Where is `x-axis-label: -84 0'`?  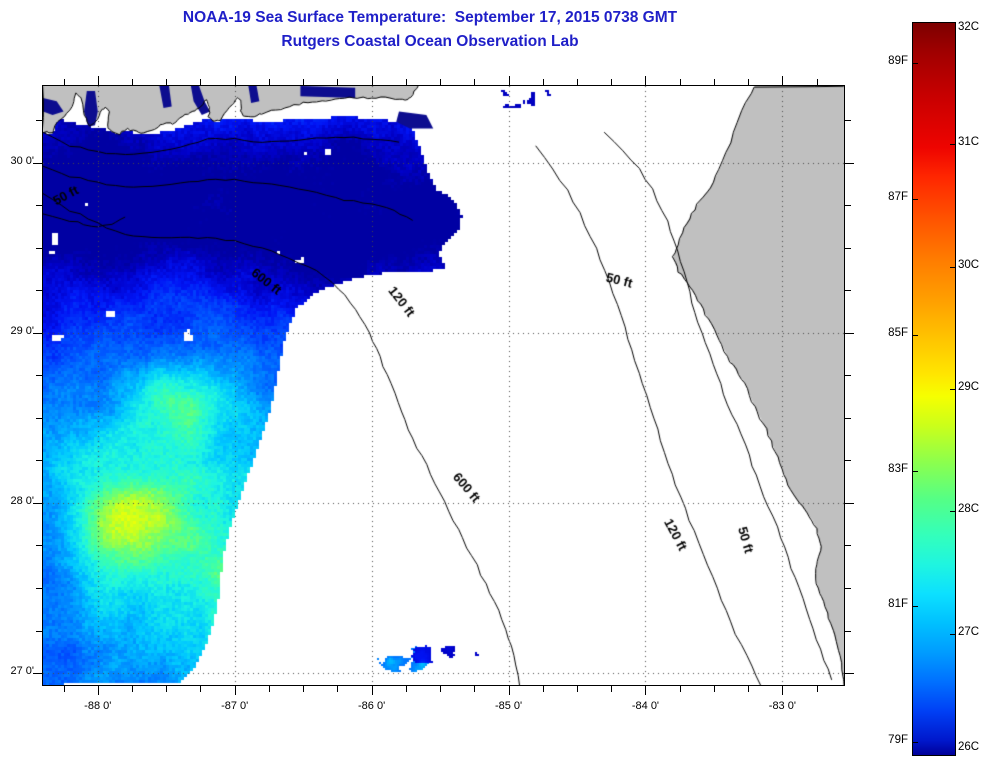
x-axis-label: -84 0' is located at coordinates (645, 706).